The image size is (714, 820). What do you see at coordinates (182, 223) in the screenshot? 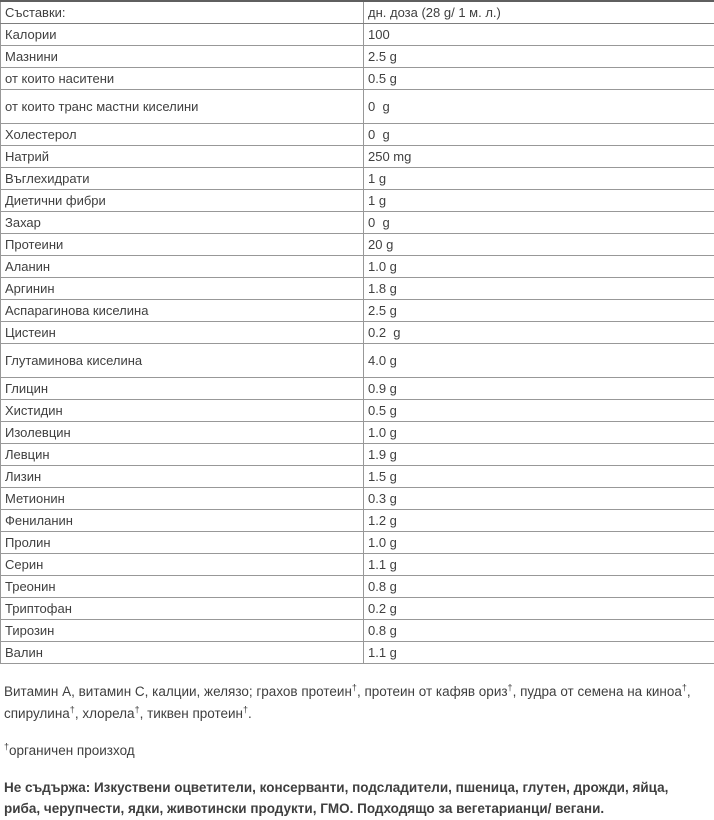
I see `ingredient-cell: Захар` at bounding box center [182, 223].